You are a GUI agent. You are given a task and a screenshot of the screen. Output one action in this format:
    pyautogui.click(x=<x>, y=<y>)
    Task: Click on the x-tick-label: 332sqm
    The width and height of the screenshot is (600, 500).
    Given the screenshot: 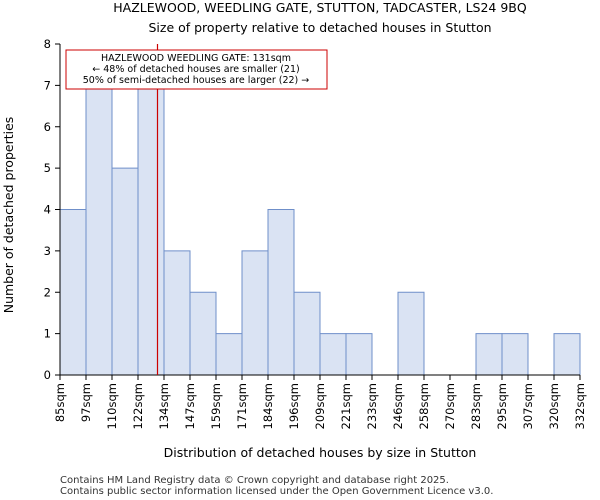 What is the action you would take?
    pyautogui.click(x=580, y=406)
    